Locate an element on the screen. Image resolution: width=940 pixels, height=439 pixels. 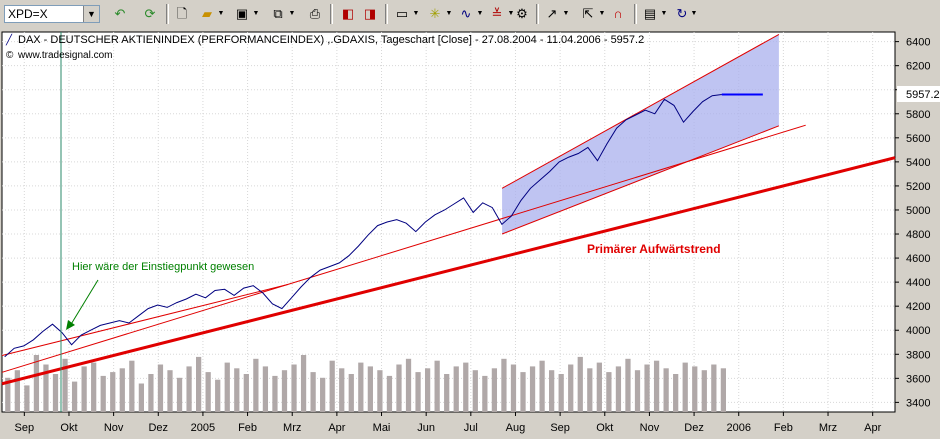
cursor-icon: ↗ is located at coordinates (552, 13).